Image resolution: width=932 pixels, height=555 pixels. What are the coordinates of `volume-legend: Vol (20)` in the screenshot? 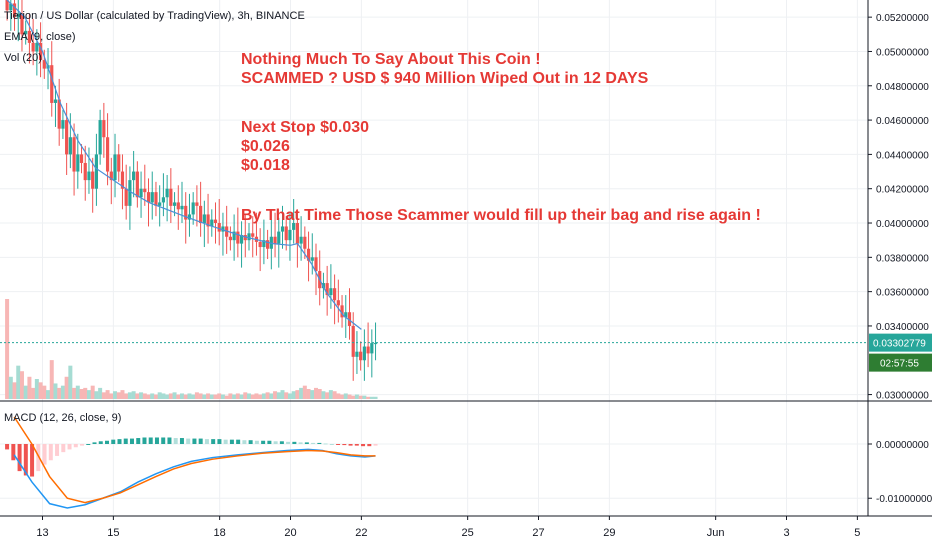 It's located at (23, 58).